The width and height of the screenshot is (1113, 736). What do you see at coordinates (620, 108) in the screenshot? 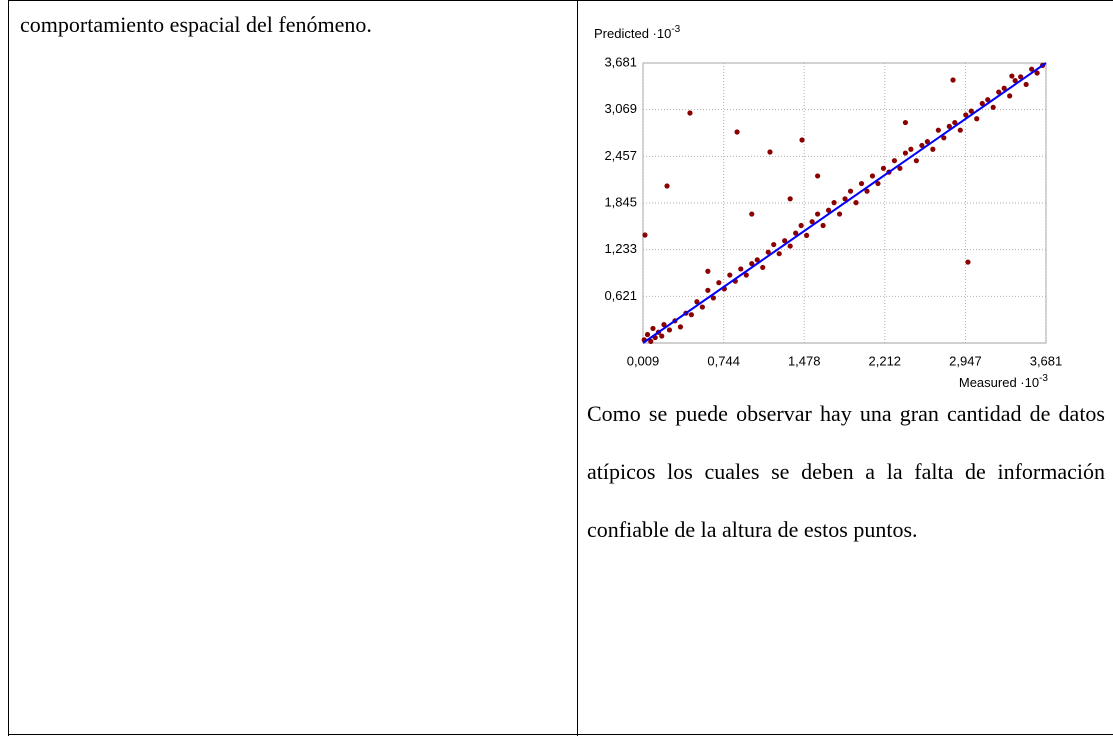
I see `y-tick-label: 3,069` at bounding box center [620, 108].